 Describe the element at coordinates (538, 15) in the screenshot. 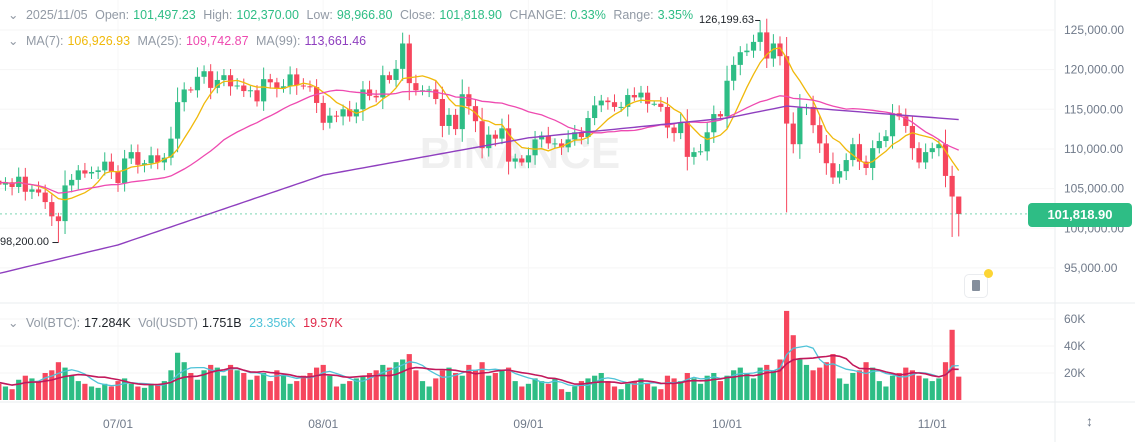

I see `change-label: CHANGE:` at that location.